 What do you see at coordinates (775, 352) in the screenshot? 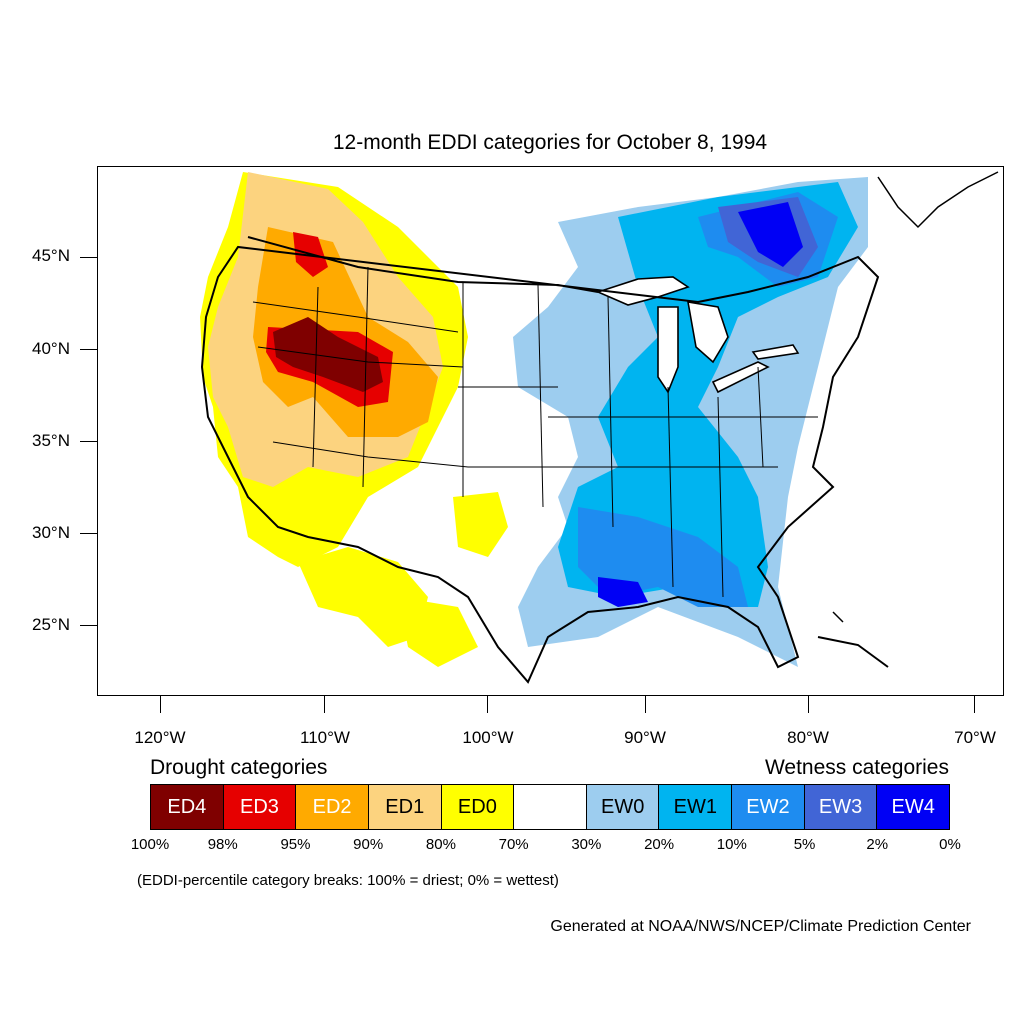
I see `lake-ontario` at bounding box center [775, 352].